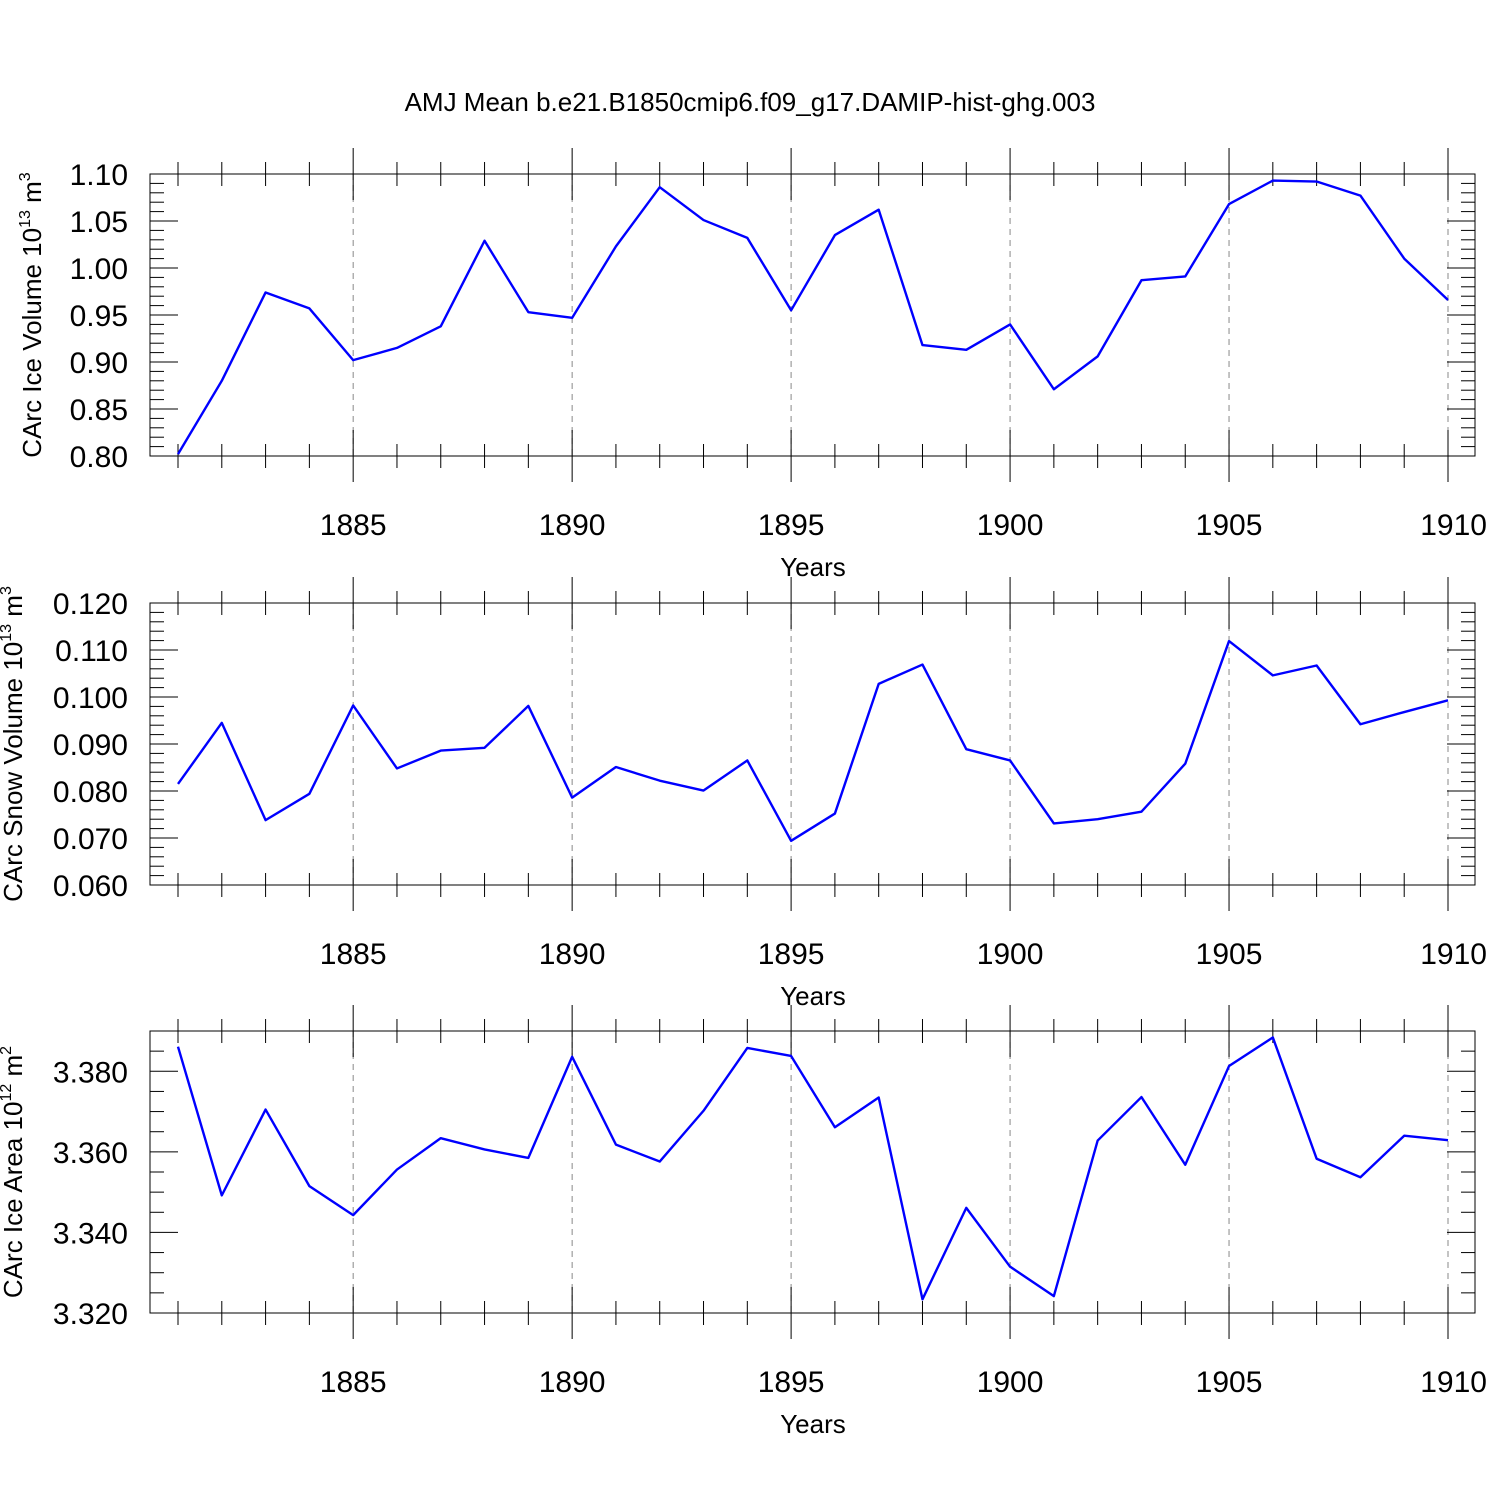  Describe the element at coordinates (90, 792) in the screenshot. I see `y-tick-label: 0.080` at that location.